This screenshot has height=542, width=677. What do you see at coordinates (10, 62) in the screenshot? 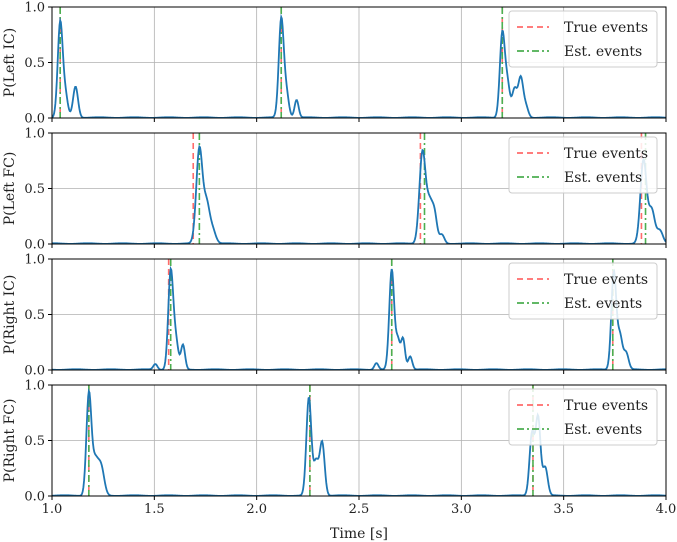
I see `y-axis-label: P(Left IC)` at bounding box center [10, 62].